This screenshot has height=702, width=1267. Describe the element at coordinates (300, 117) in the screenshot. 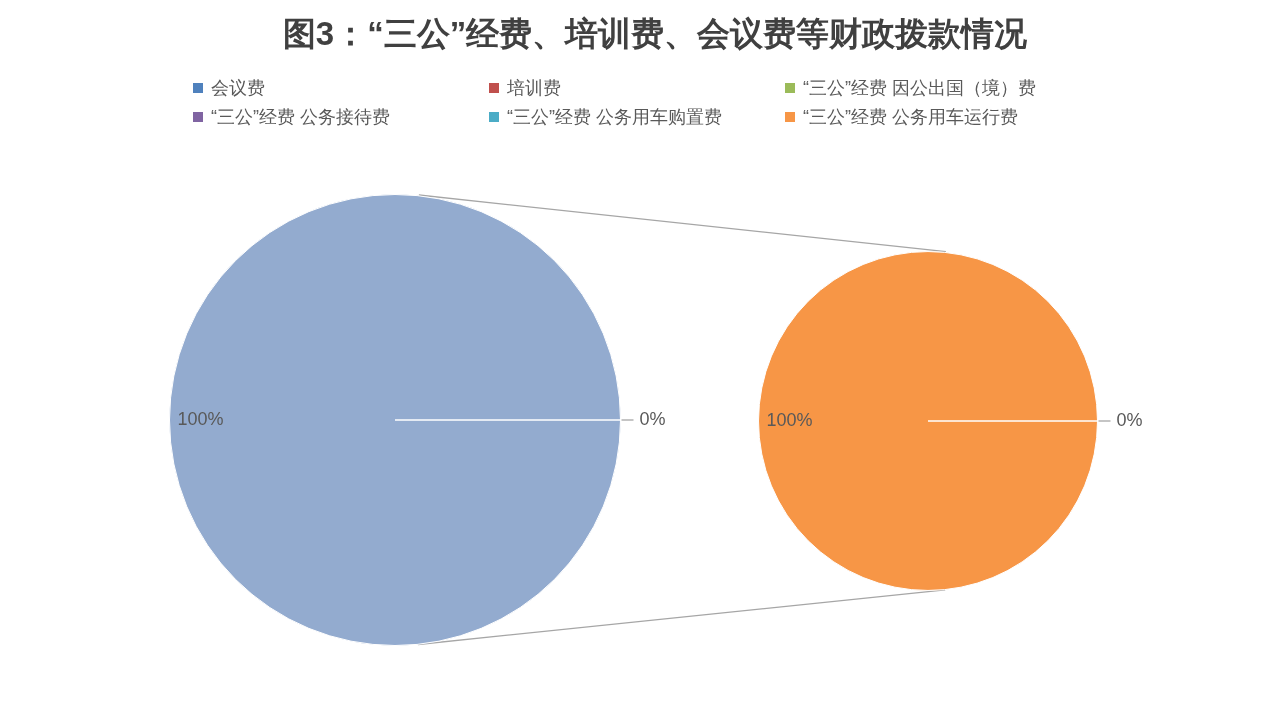

I see `legend-label: “三公”经费 公务接待费` at that location.